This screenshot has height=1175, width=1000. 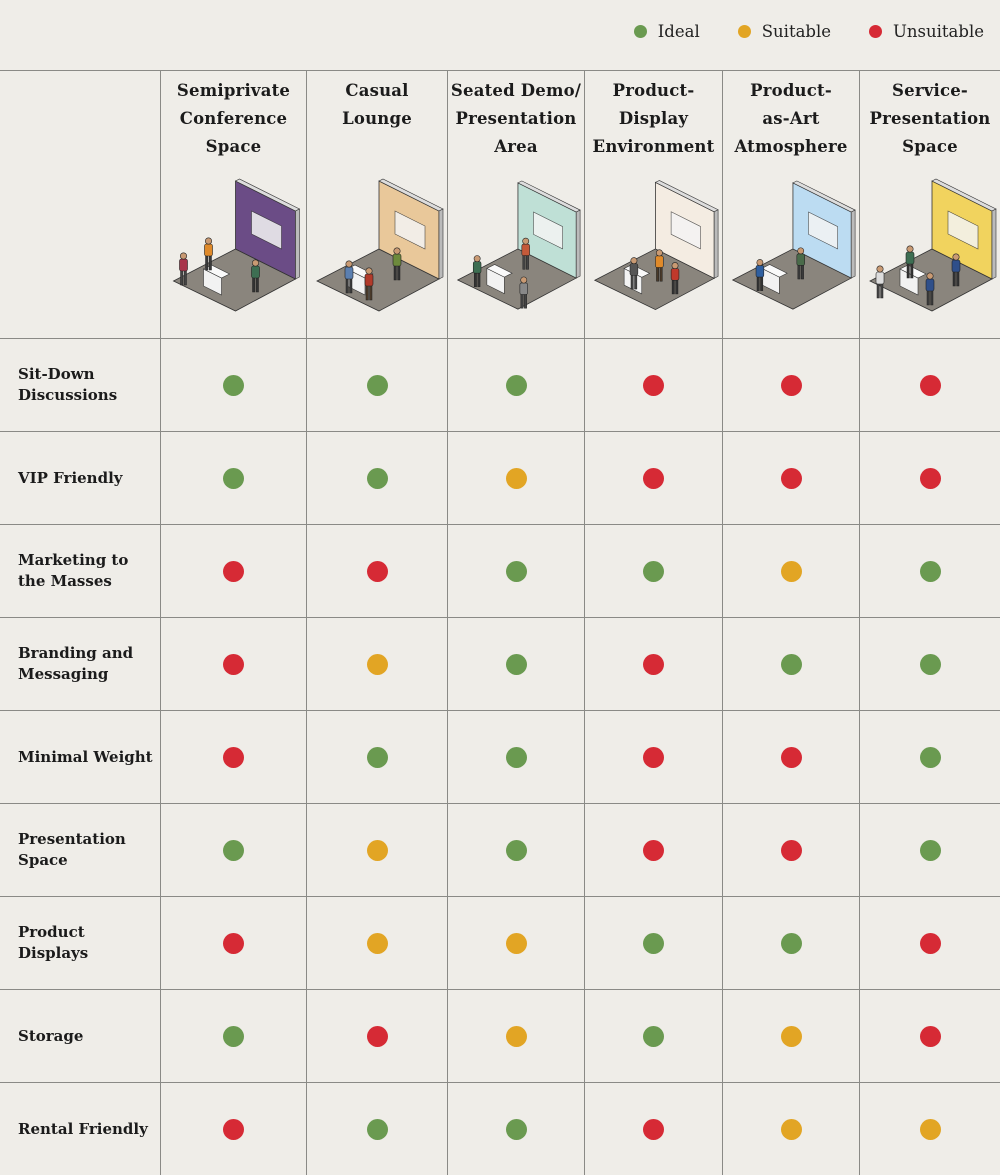 I want to click on lounge-booth-illustration, so click(x=377, y=246).